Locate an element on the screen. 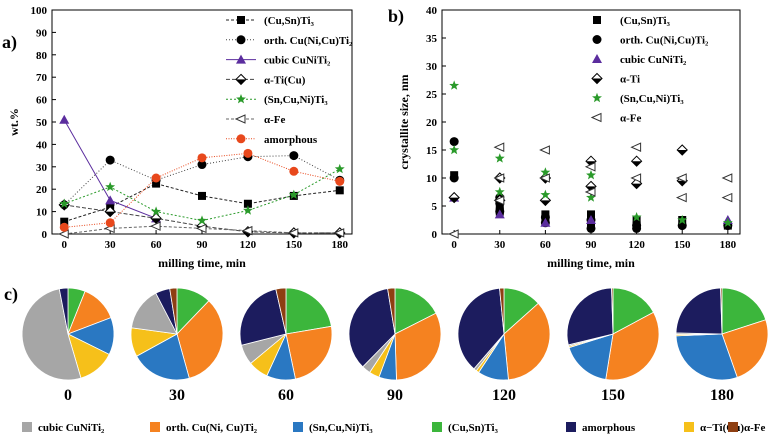 The height and width of the screenshot is (440, 780). pie-60: 60 is located at coordinates (286, 345).